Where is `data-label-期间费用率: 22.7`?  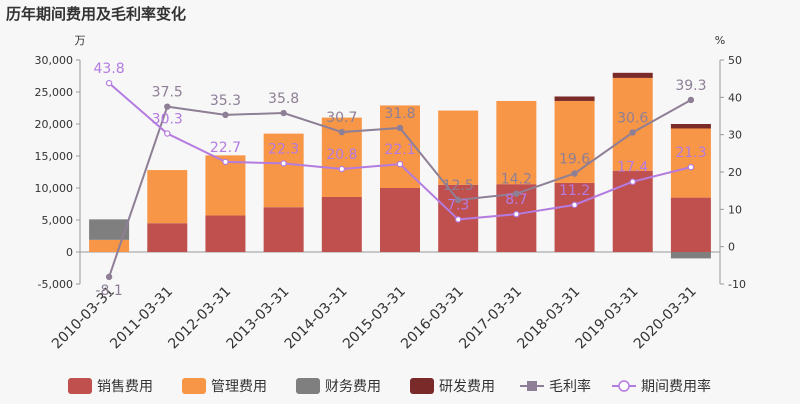 data-label-期间费用率: 22.7 is located at coordinates (225, 148).